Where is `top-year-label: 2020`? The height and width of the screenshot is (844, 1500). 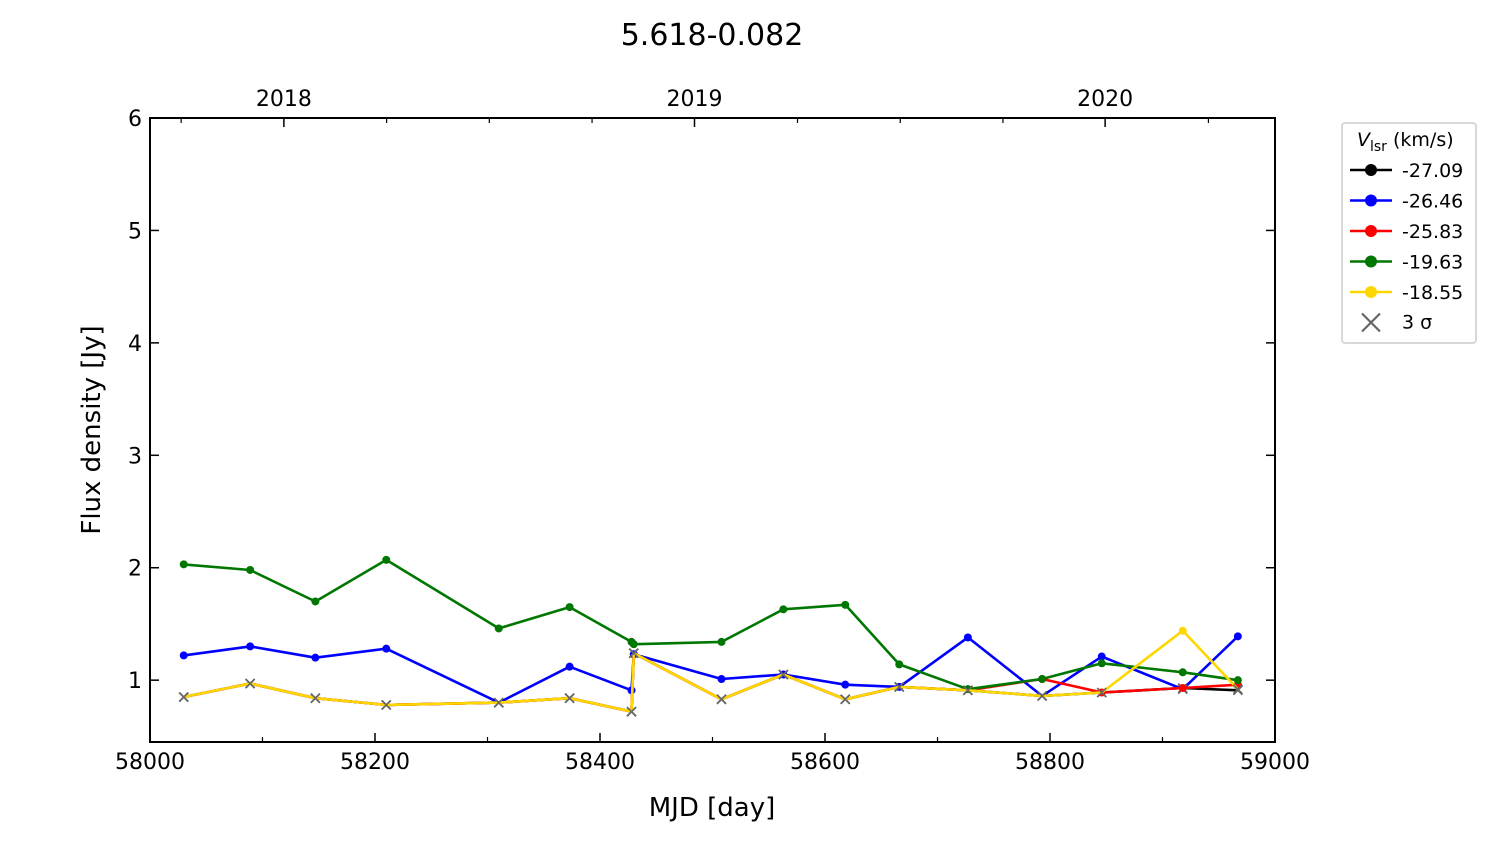
top-year-label: 2020 is located at coordinates (1105, 99).